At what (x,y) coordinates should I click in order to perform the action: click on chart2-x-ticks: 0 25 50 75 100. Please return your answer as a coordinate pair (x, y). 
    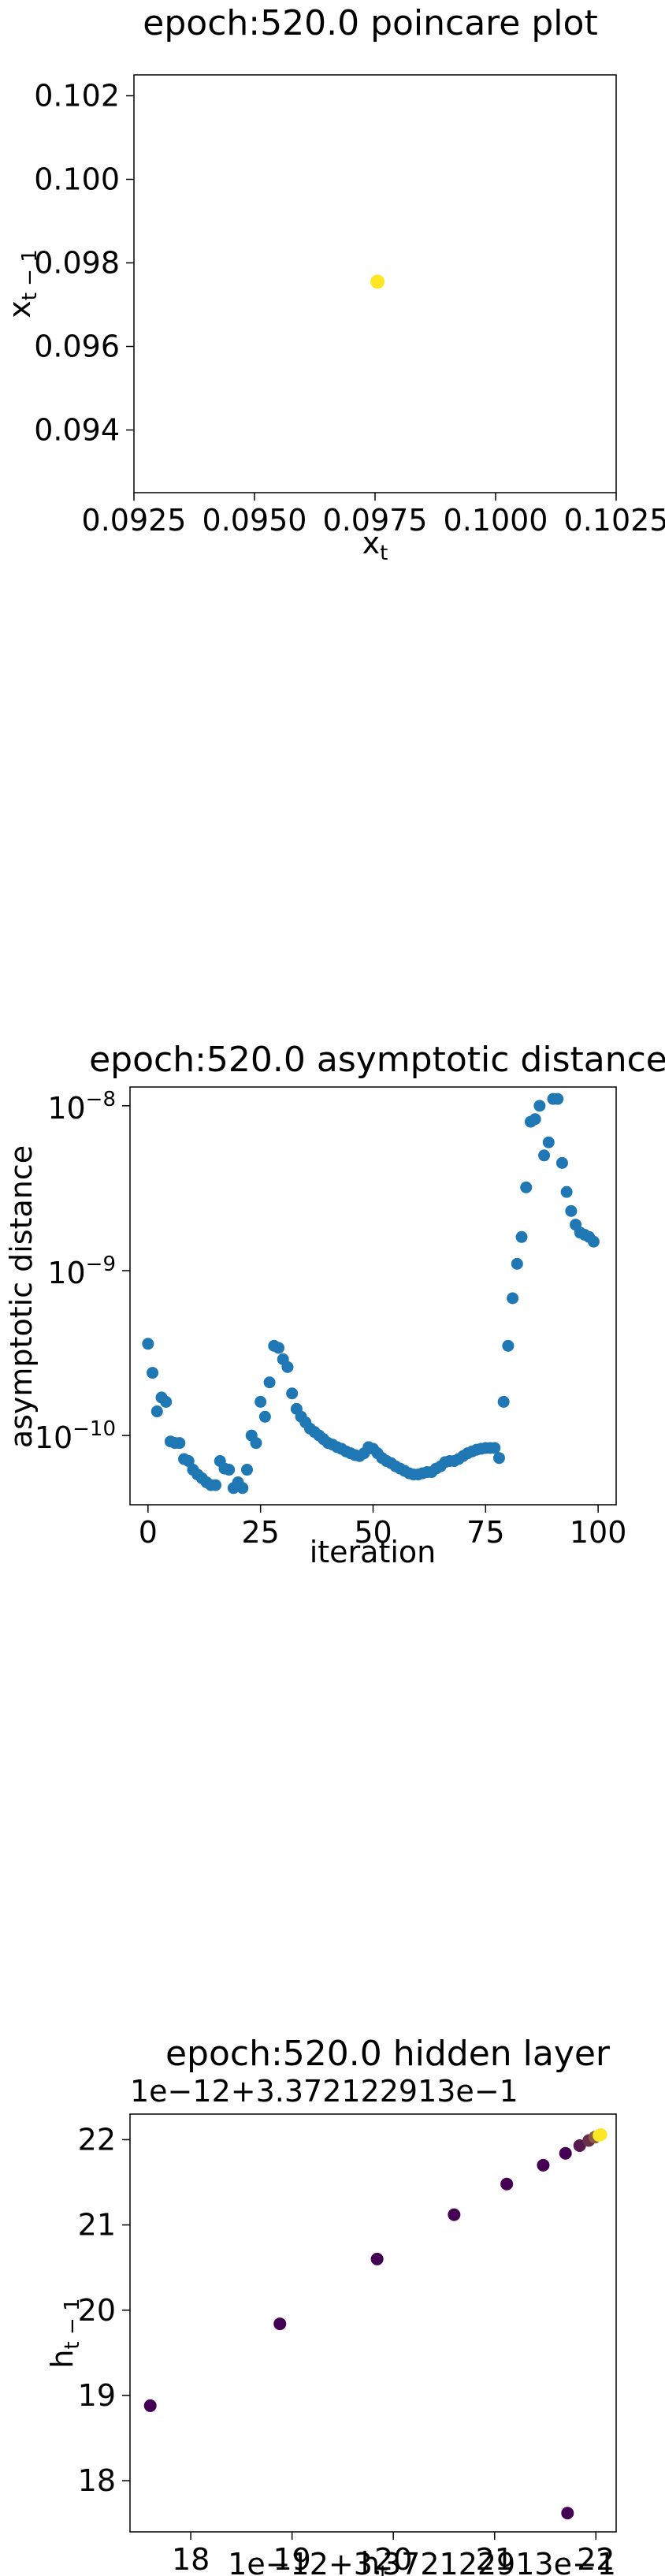
    Looking at the image, I should click on (383, 1527).